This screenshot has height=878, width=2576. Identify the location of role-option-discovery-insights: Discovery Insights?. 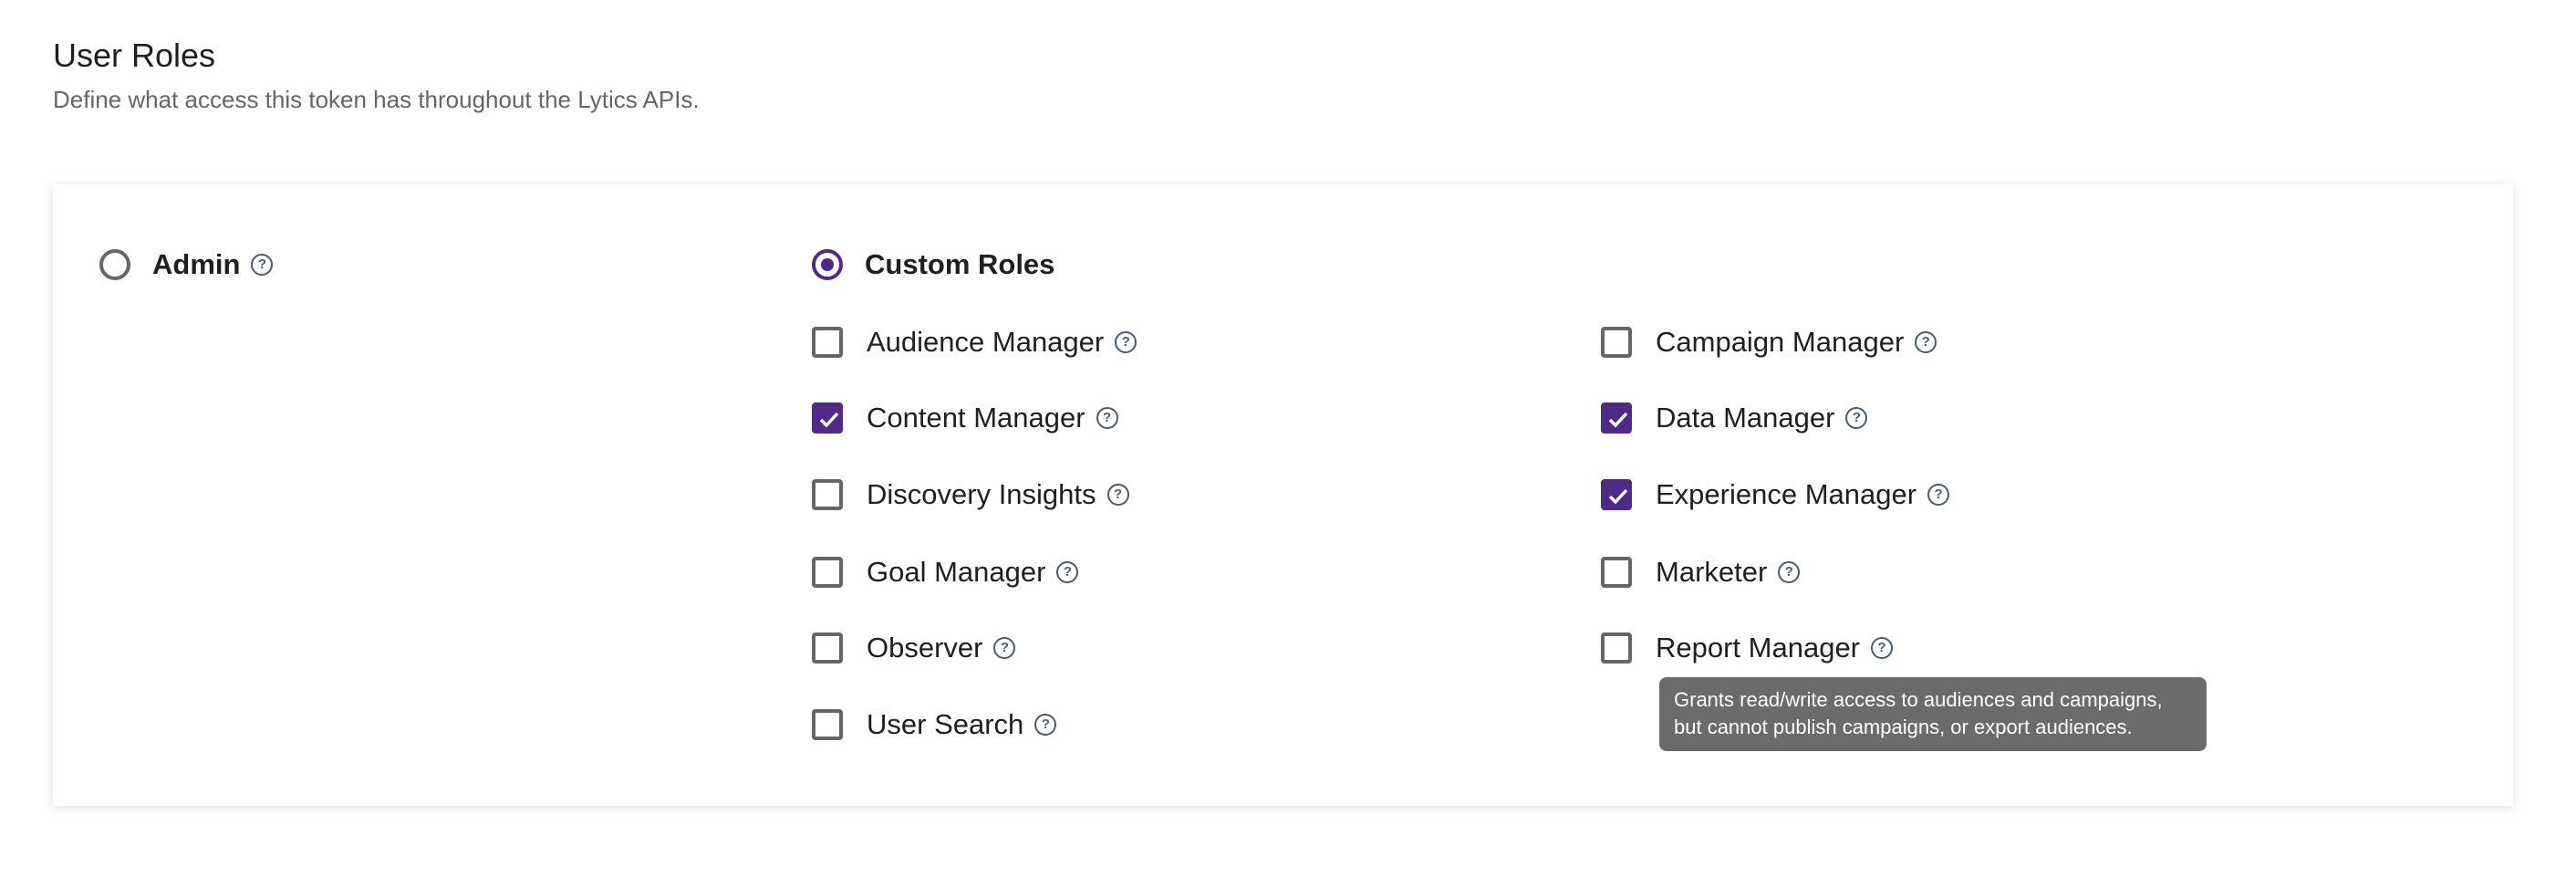
(970, 495).